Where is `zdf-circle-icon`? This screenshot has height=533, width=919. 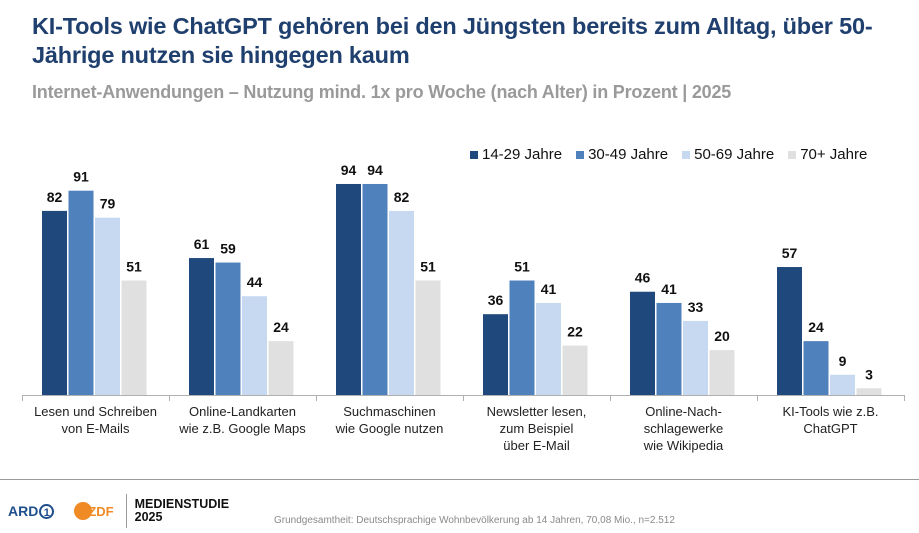
zdf-circle-icon is located at coordinates (83, 511).